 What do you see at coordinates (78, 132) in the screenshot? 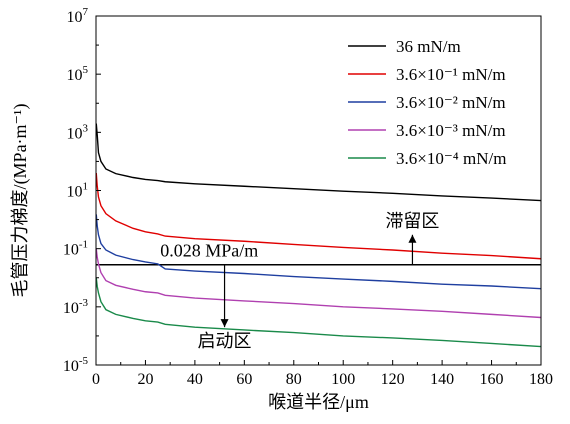
I see `y-tick-label: 10³` at bounding box center [78, 132].